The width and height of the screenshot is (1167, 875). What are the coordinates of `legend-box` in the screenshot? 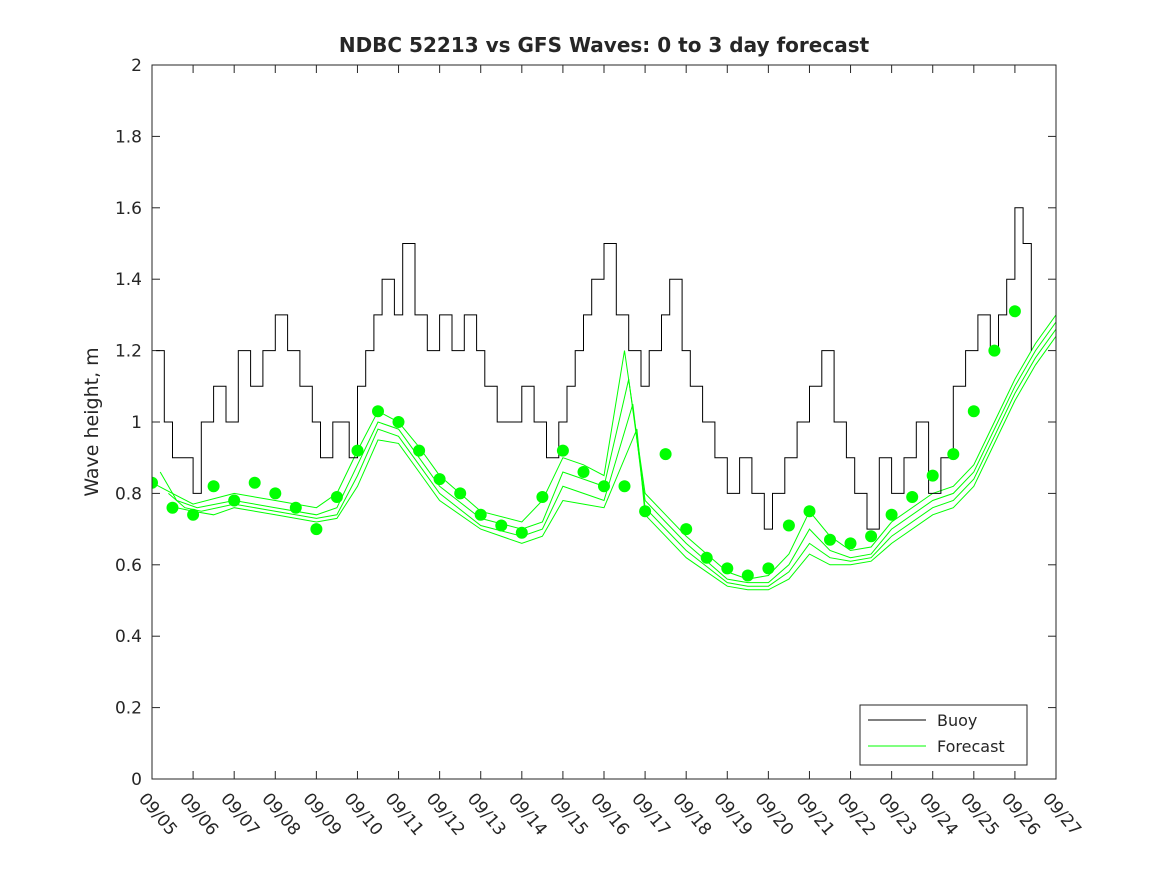 It's located at (943, 735).